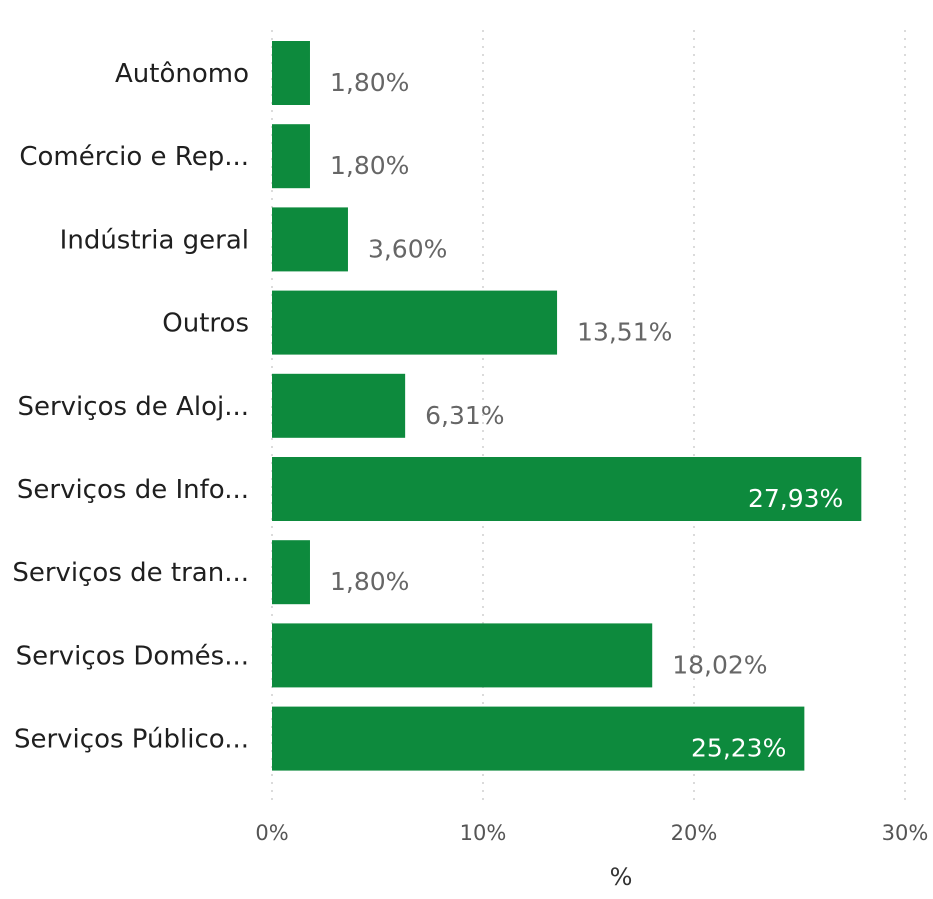  I want to click on x-tick-label: 0%, so click(271, 833).